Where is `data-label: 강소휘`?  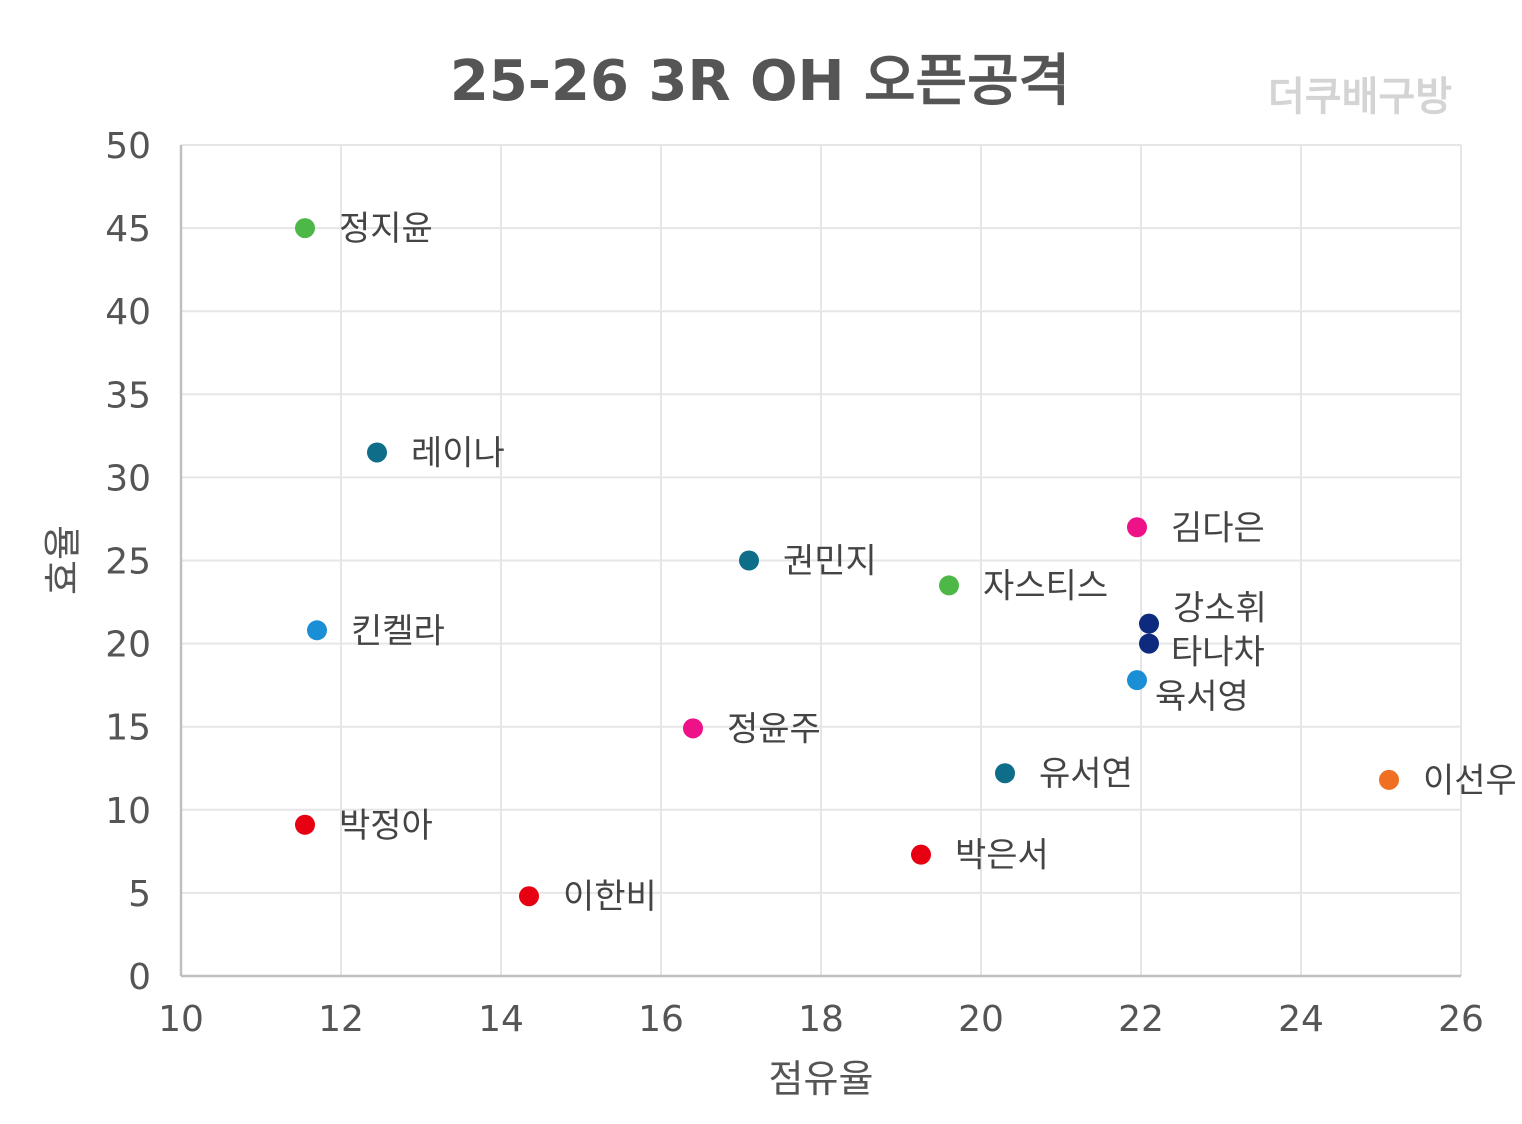 data-label: 강소휘 is located at coordinates (1220, 609).